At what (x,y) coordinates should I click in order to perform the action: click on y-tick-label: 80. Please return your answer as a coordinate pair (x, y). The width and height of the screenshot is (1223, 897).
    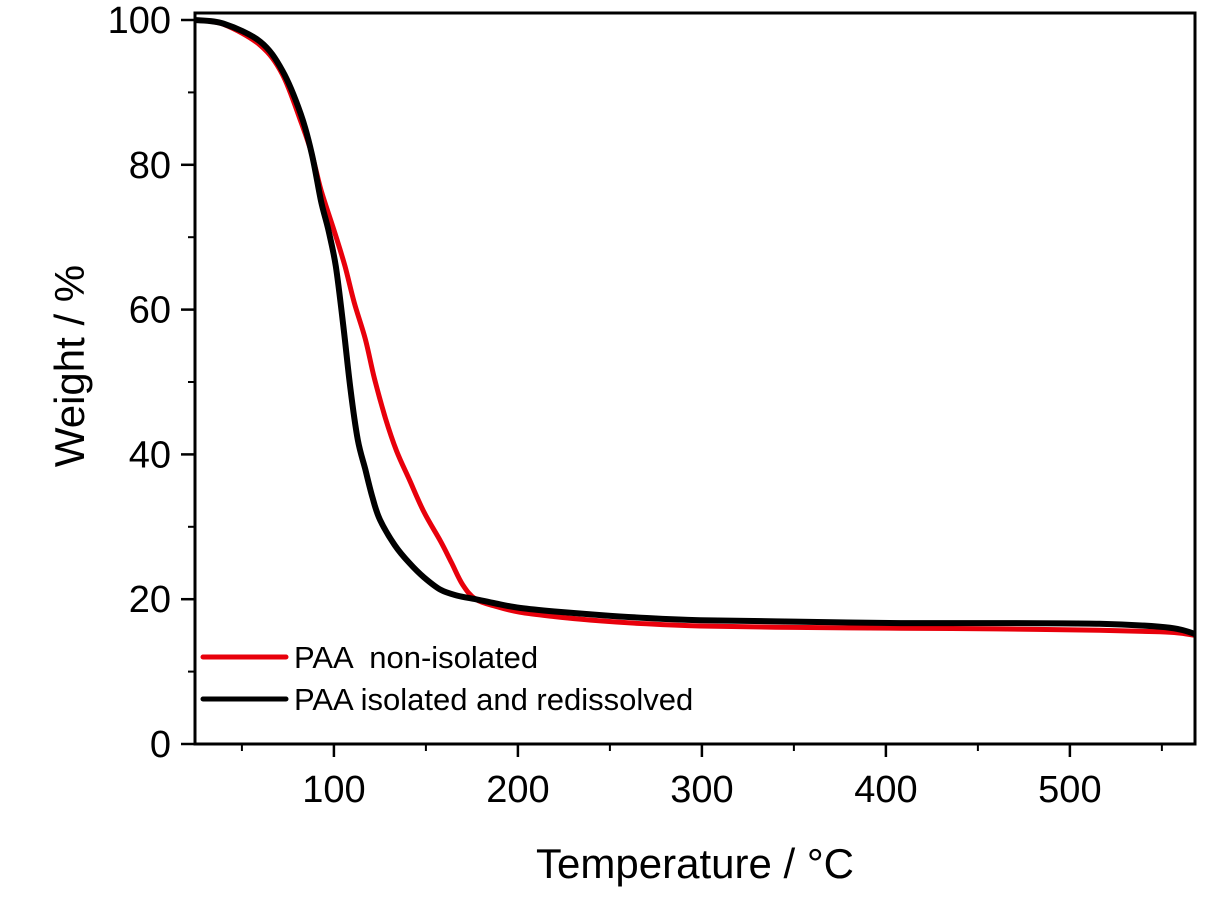
    Looking at the image, I should click on (150, 166).